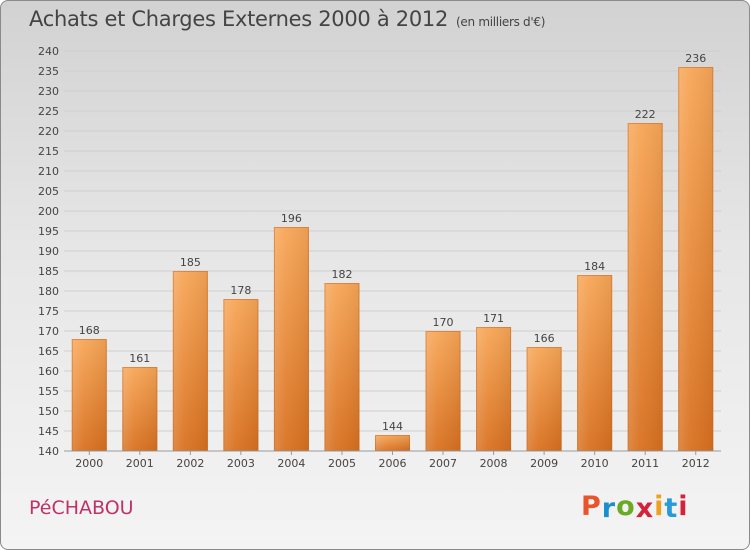 The image size is (750, 550). I want to click on data-label: 184, so click(594, 266).